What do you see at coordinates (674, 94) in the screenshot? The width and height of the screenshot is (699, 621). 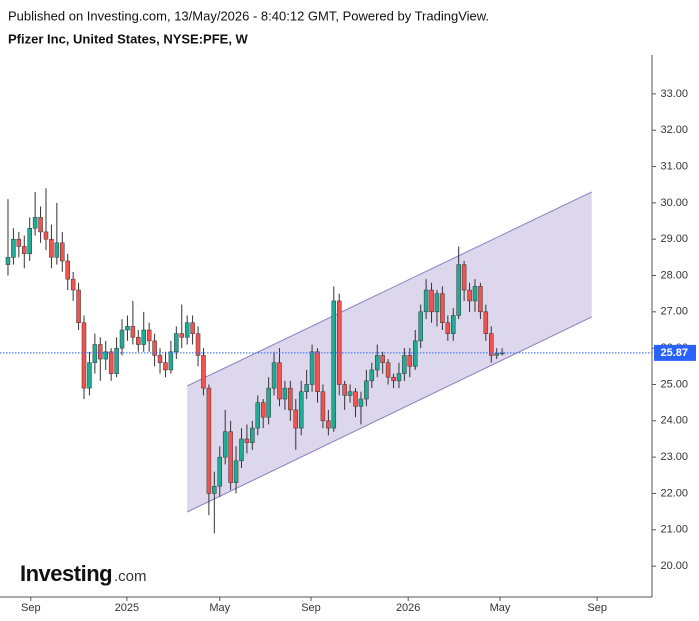 I see `y-tick-label: 33.00` at bounding box center [674, 94].